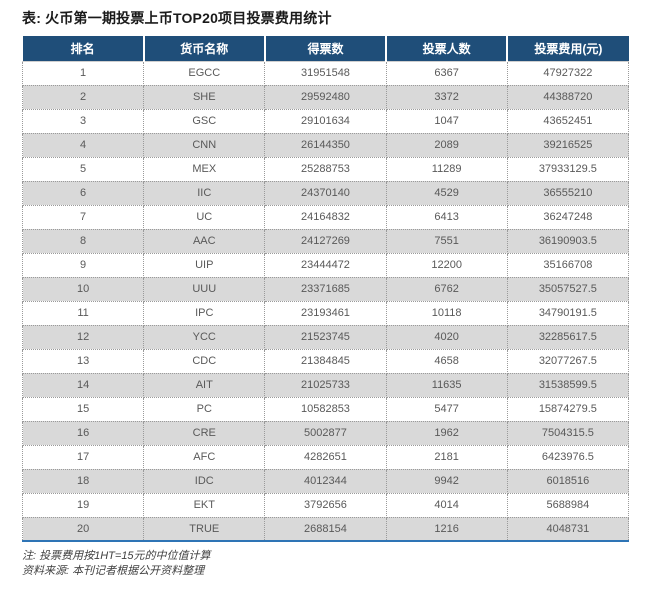 The width and height of the screenshot is (645, 610). I want to click on table-cell: 13, so click(83, 361).